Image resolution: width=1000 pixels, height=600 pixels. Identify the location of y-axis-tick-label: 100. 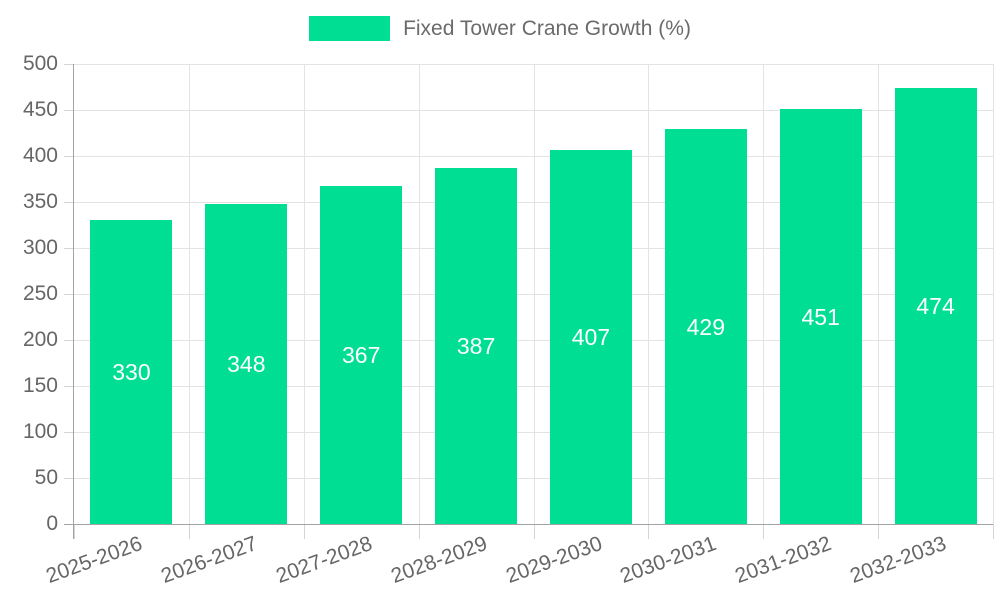
(40, 431).